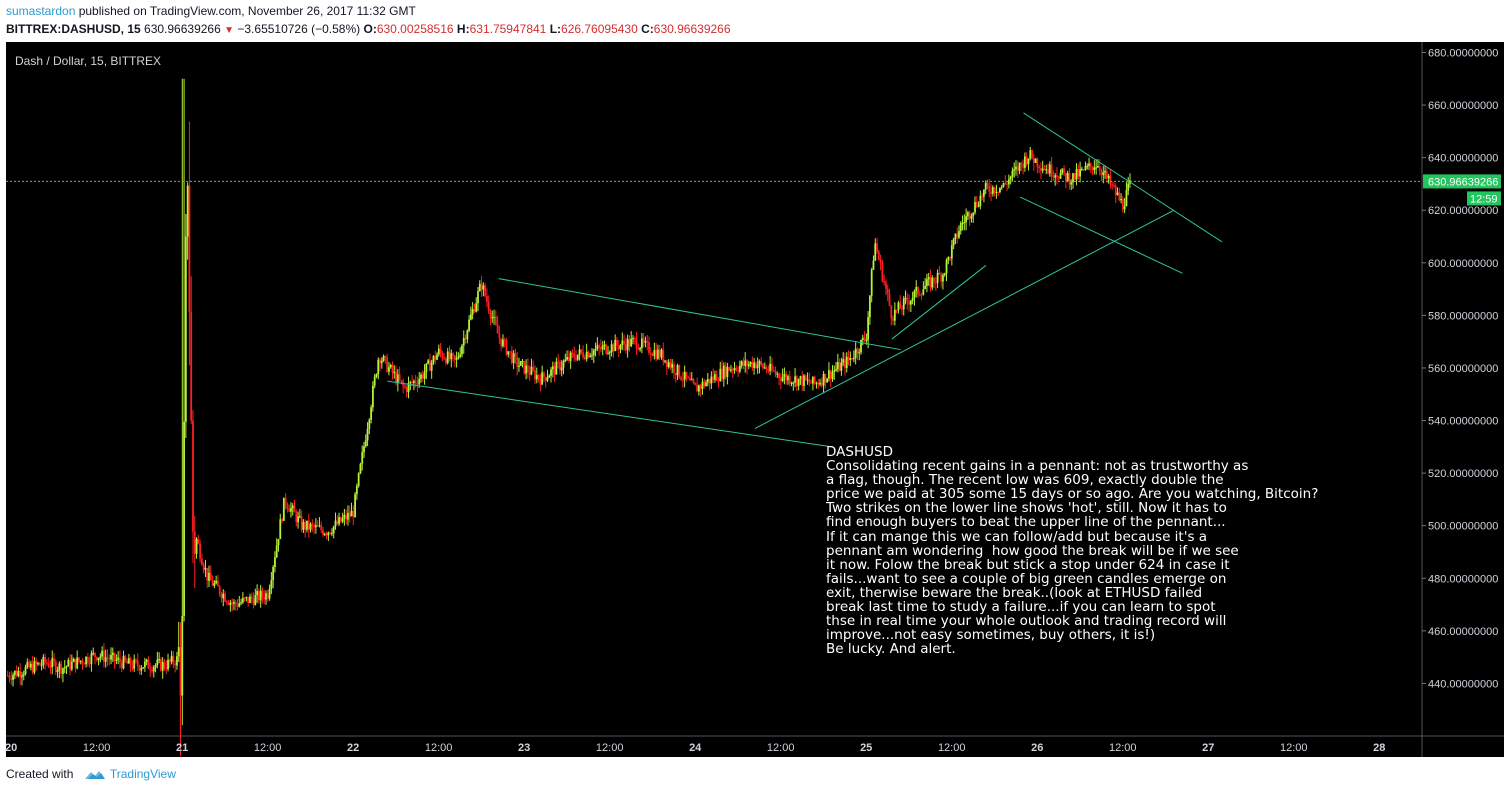 The image size is (1510, 793). Describe the element at coordinates (1379, 748) in the screenshot. I see `x-tick-label: 28` at that location.